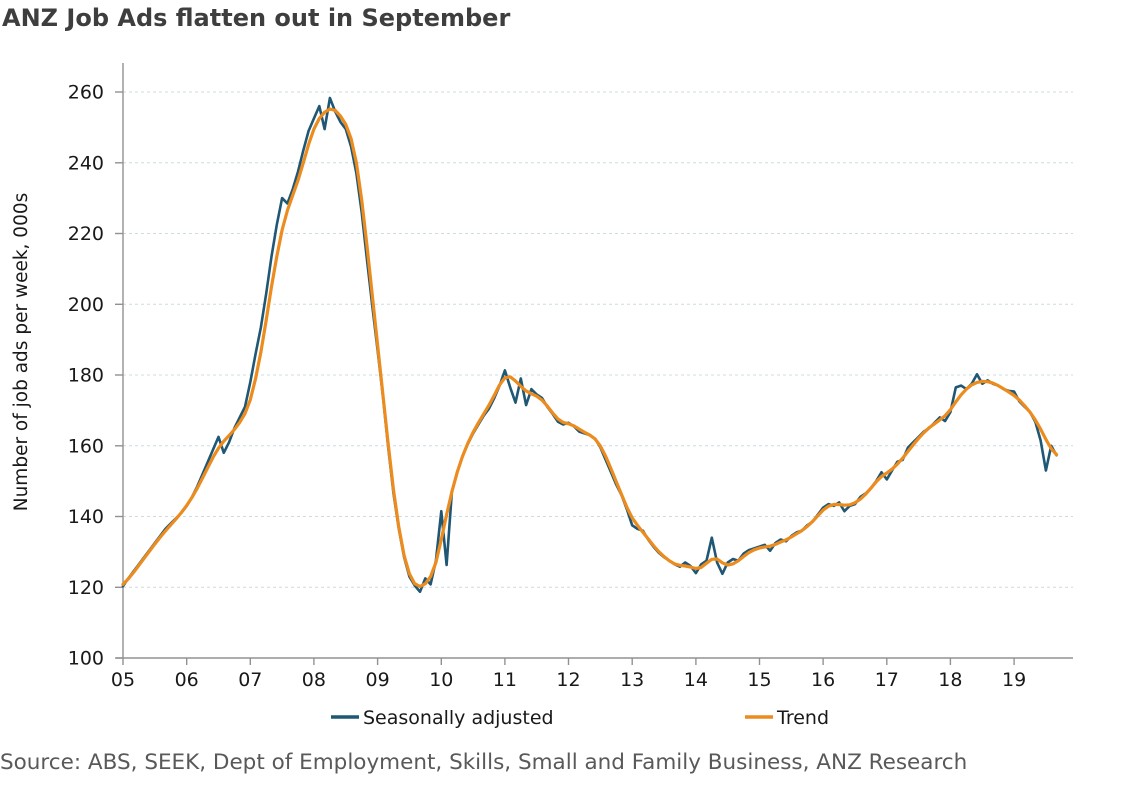  What do you see at coordinates (250, 680) in the screenshot?
I see `x-tick-label: 07` at bounding box center [250, 680].